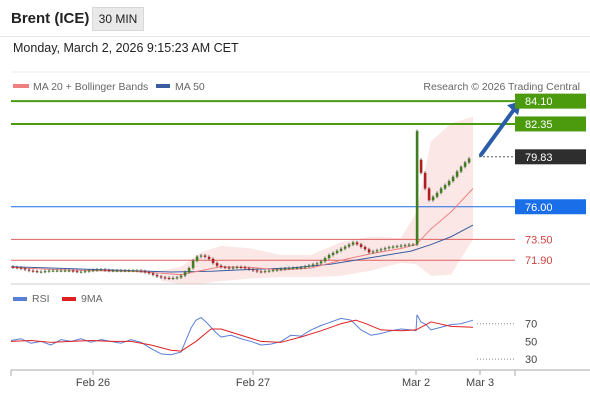  What do you see at coordinates (550, 101) in the screenshot?
I see `level-tag-84.10-bg` at bounding box center [550, 101].